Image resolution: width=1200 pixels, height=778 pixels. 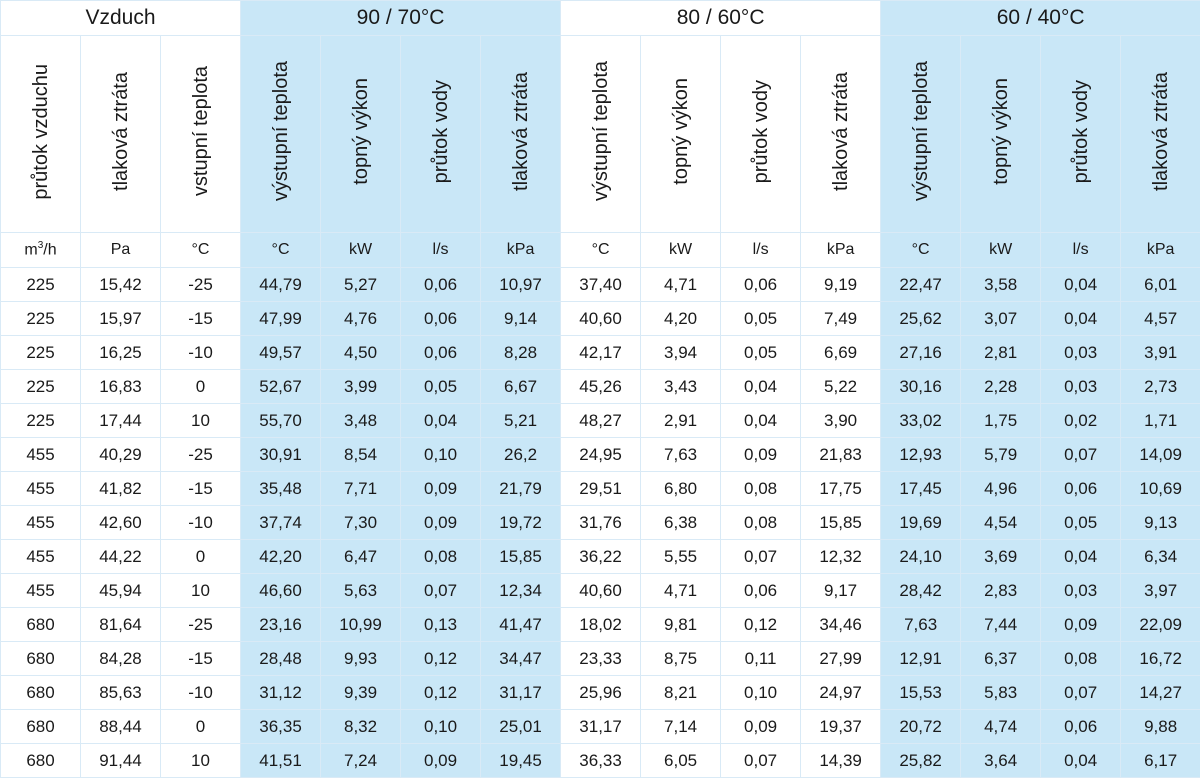 I want to click on table-cell: 41,82, so click(x=120, y=488).